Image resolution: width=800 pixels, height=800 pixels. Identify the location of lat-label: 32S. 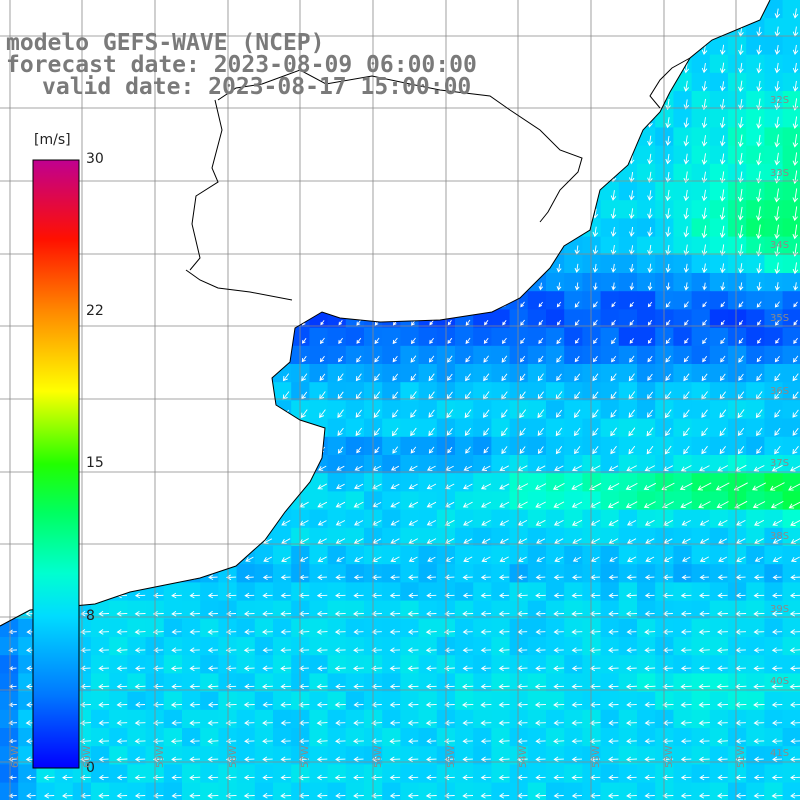
(780, 100).